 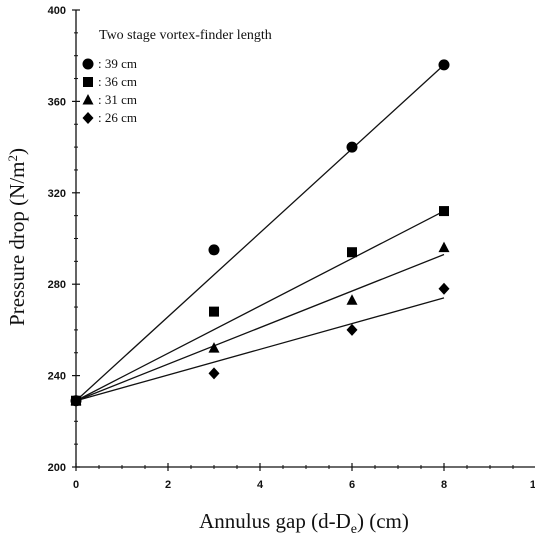 I want to click on y-tick-label: 240, so click(x=57, y=377).